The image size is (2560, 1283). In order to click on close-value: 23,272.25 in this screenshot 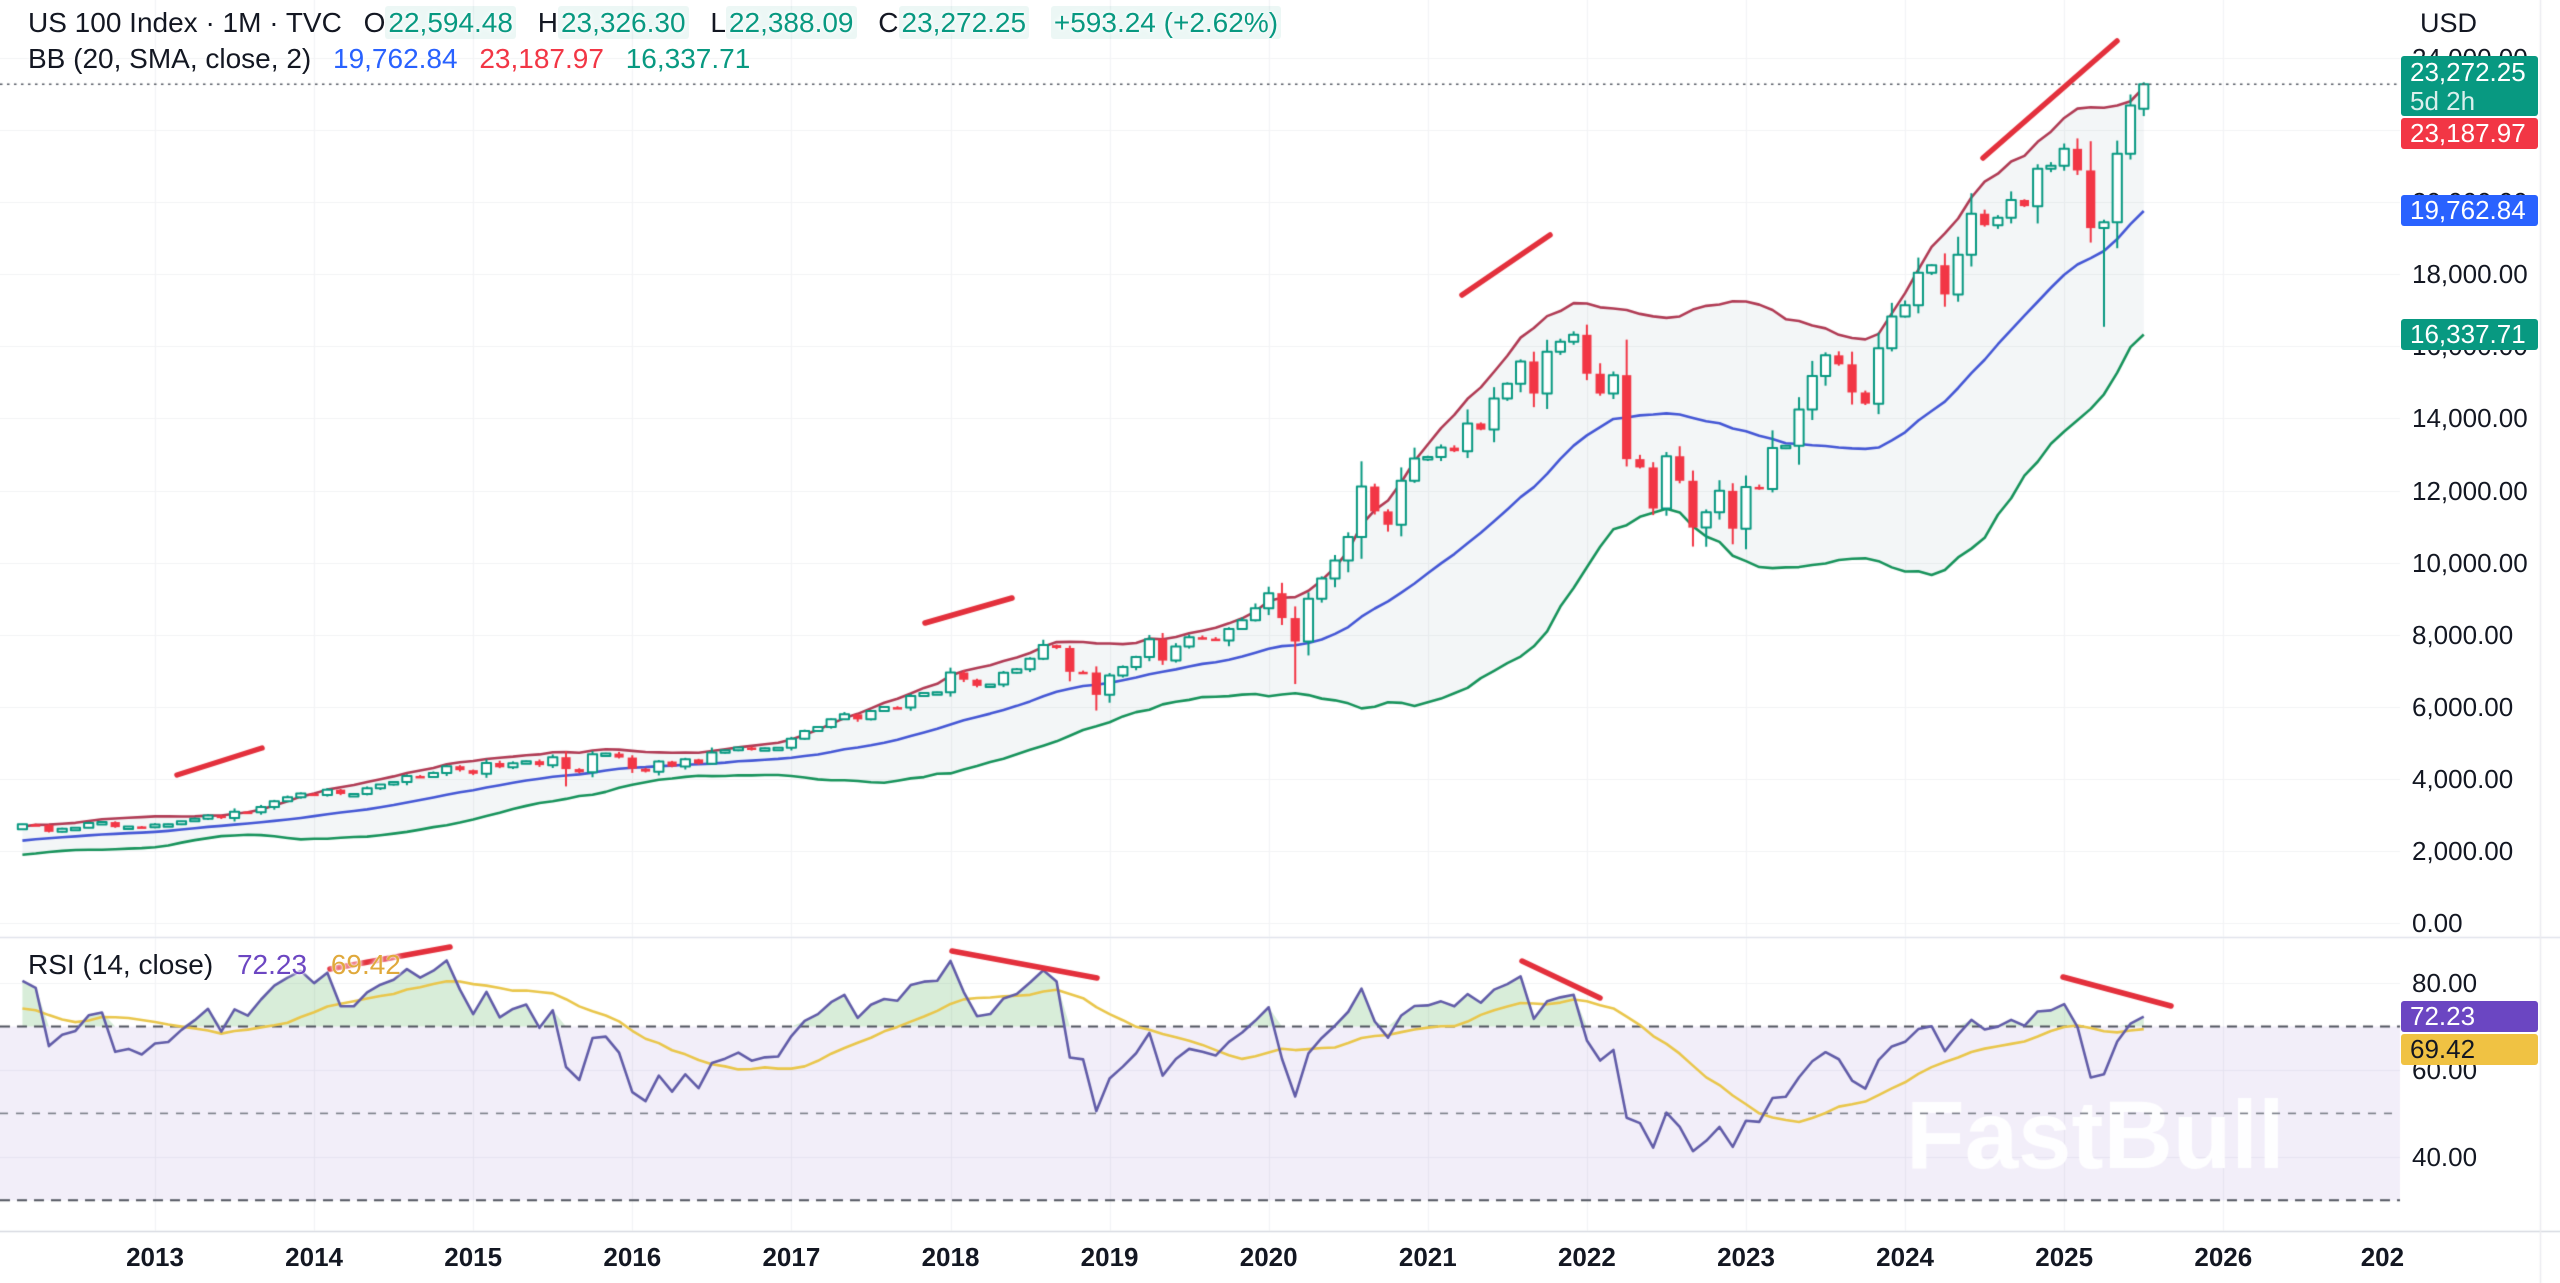, I will do `click(964, 22)`.